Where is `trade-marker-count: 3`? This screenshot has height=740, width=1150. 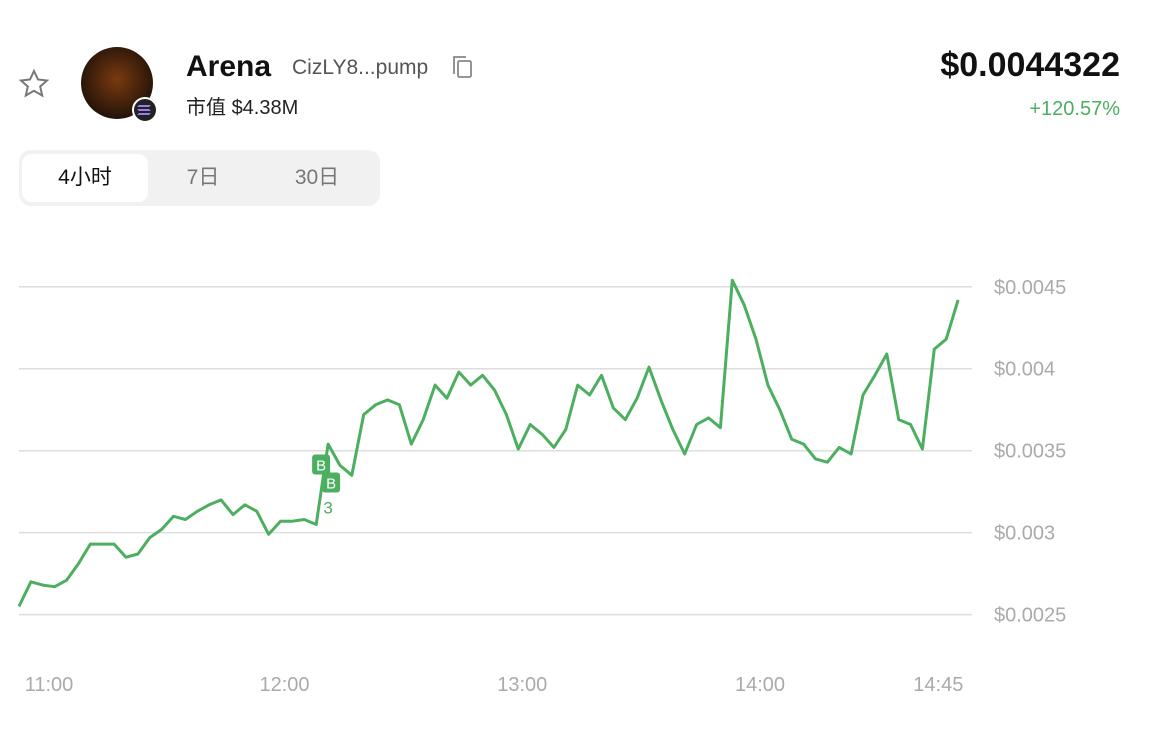 trade-marker-count: 3 is located at coordinates (327, 507).